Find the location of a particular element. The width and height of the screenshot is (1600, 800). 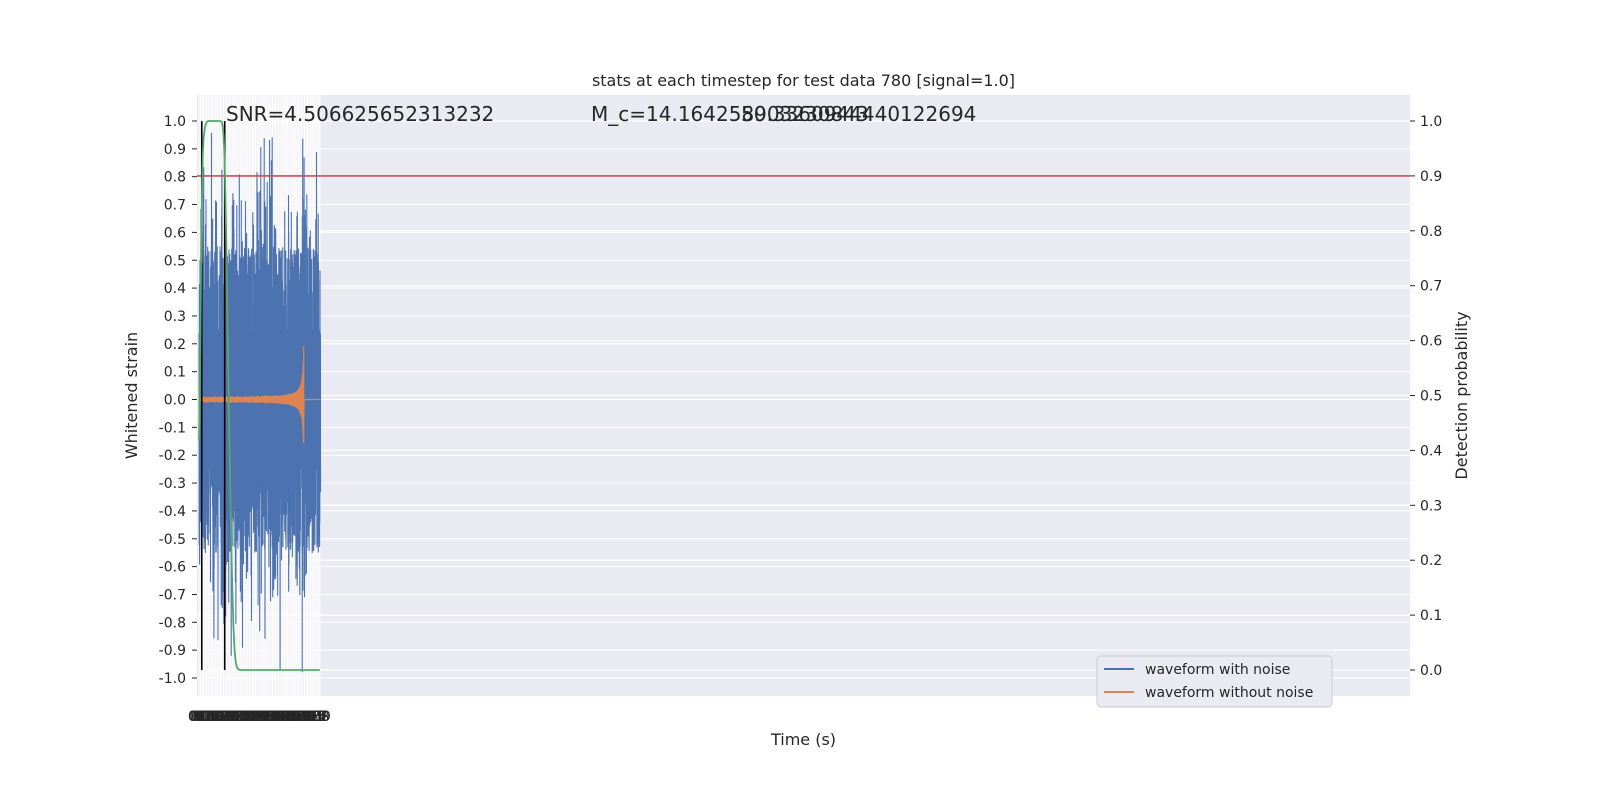

x-tick-label: 4.8 is located at coordinates (272, 717).